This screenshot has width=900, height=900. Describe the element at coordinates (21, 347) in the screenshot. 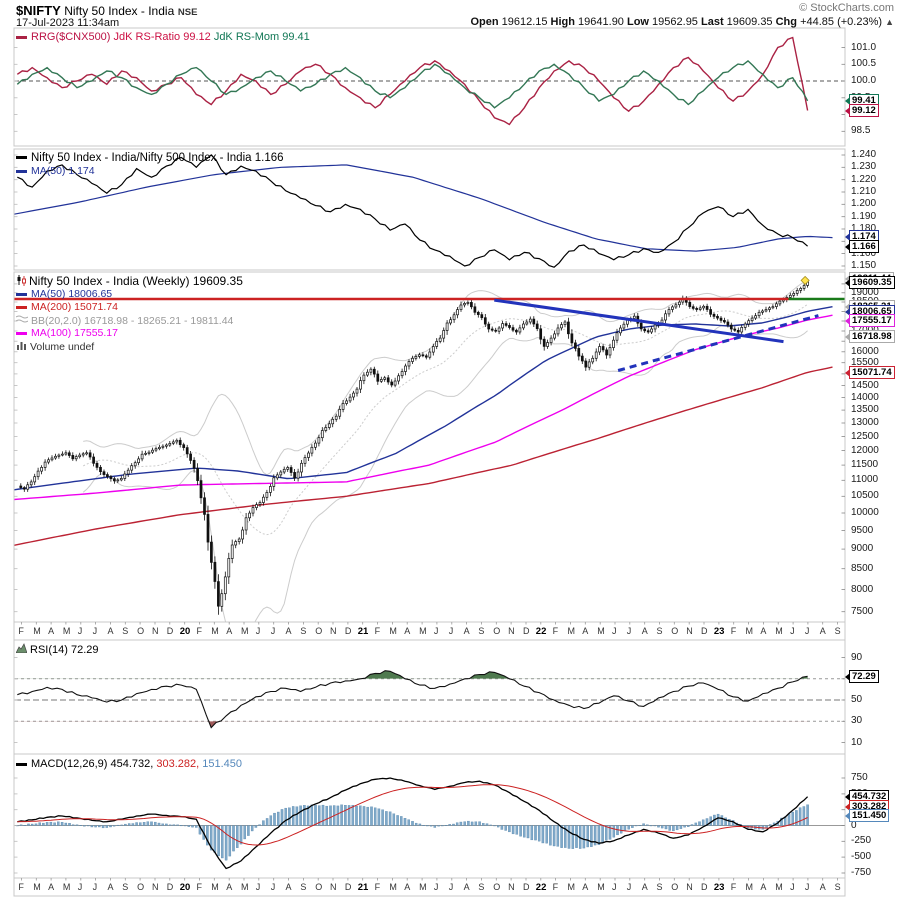

I see `volume-icon` at that location.